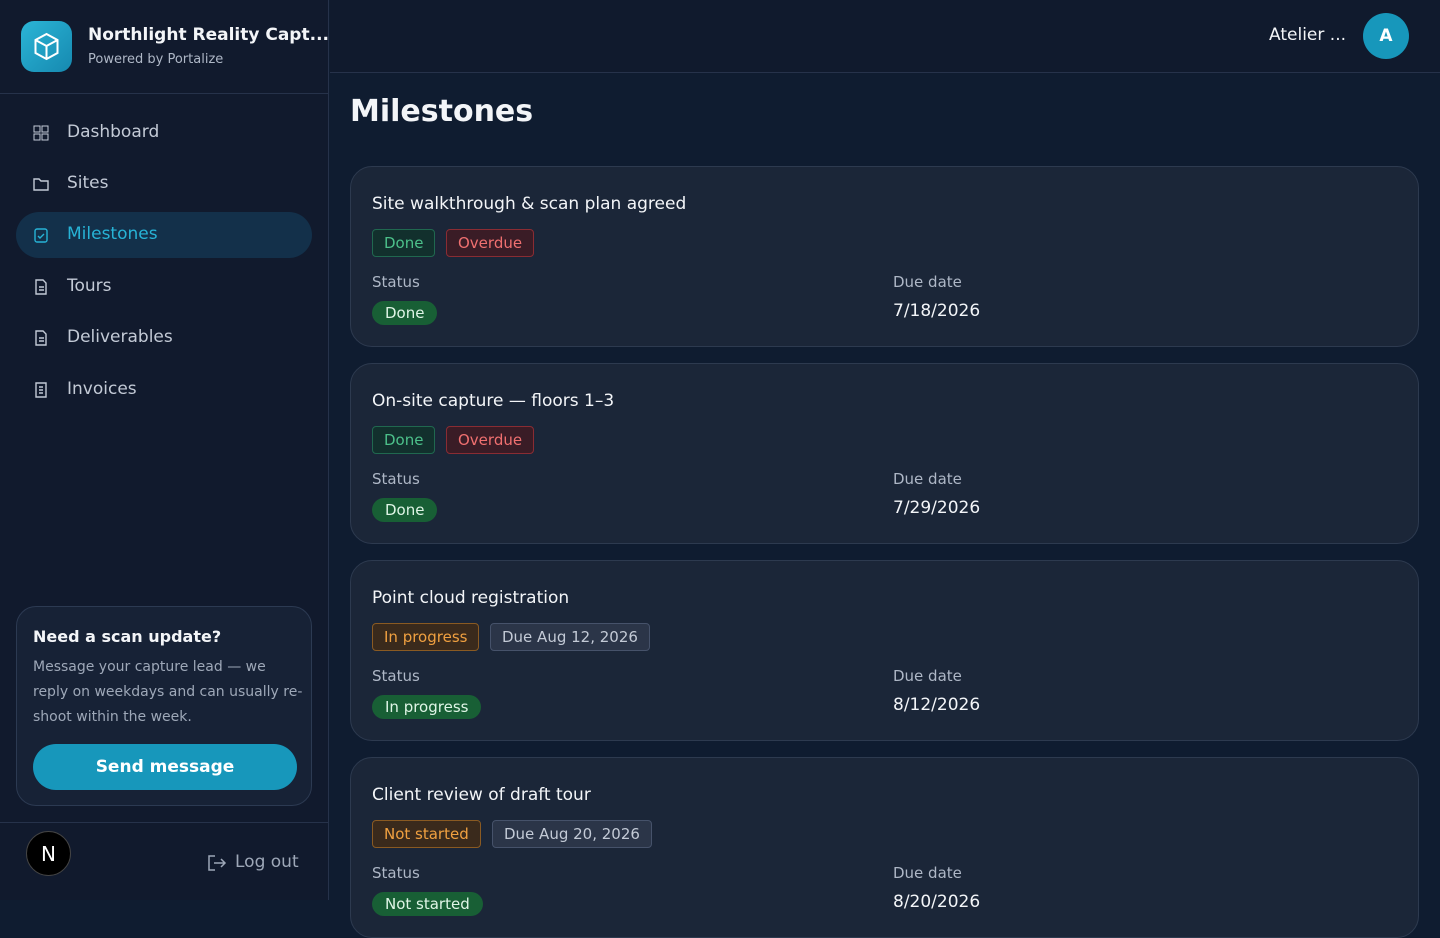 This screenshot has height=938, width=1440. What do you see at coordinates (426, 637) in the screenshot?
I see `badge: In progress` at bounding box center [426, 637].